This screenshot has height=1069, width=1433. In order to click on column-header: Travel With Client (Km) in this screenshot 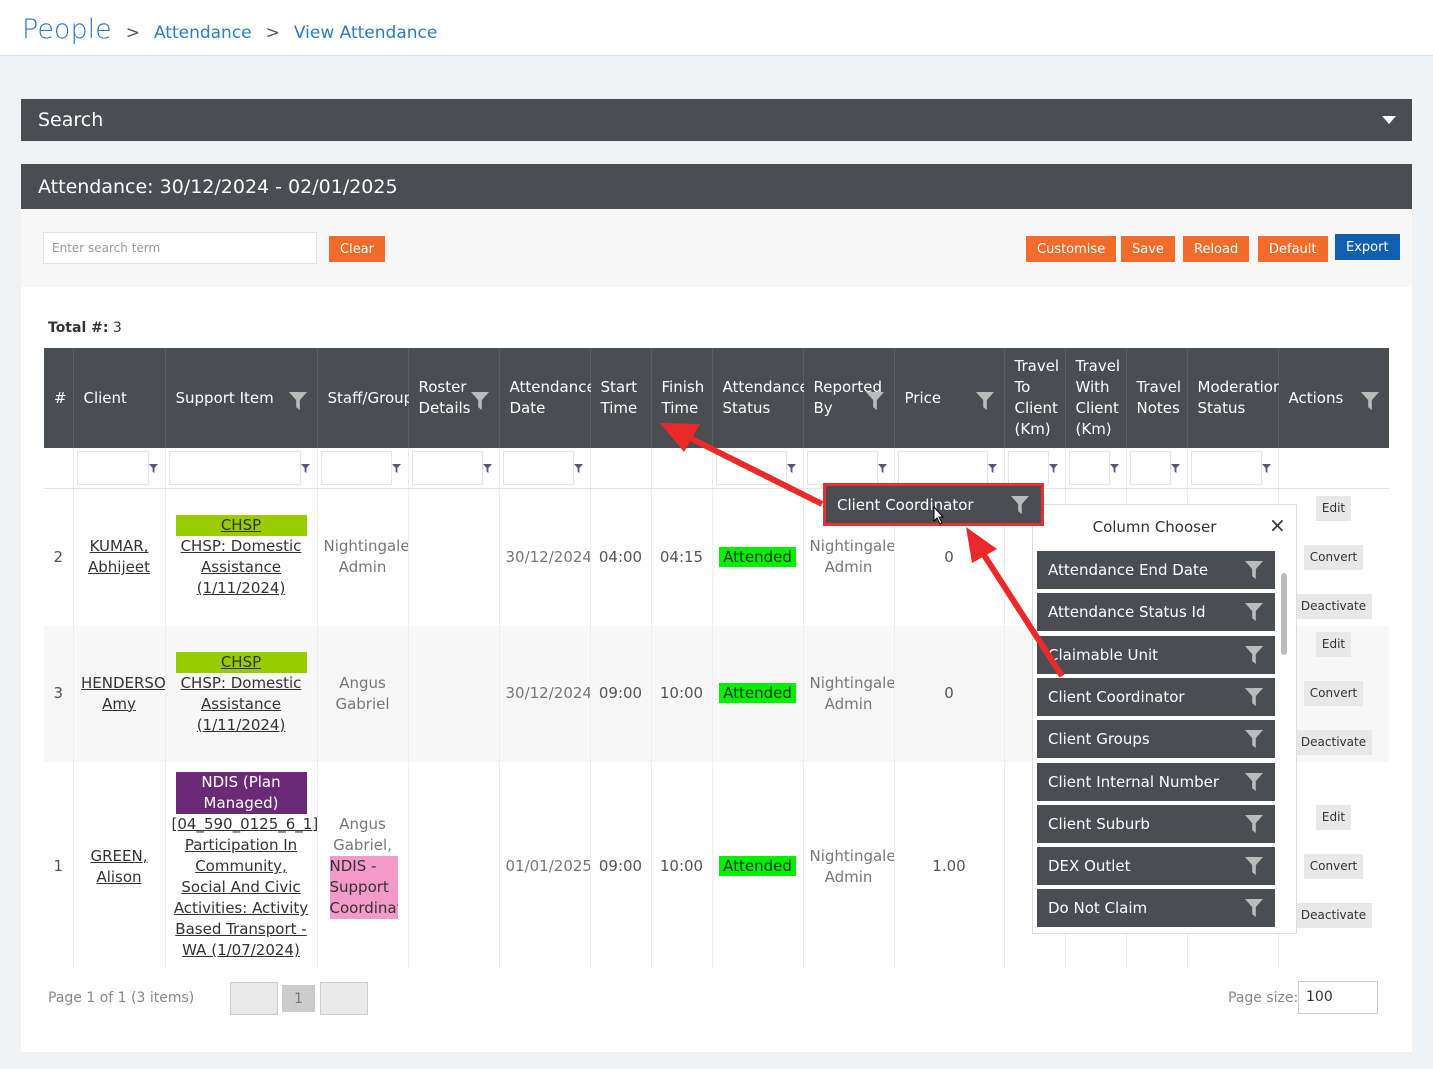, I will do `click(1096, 398)`.